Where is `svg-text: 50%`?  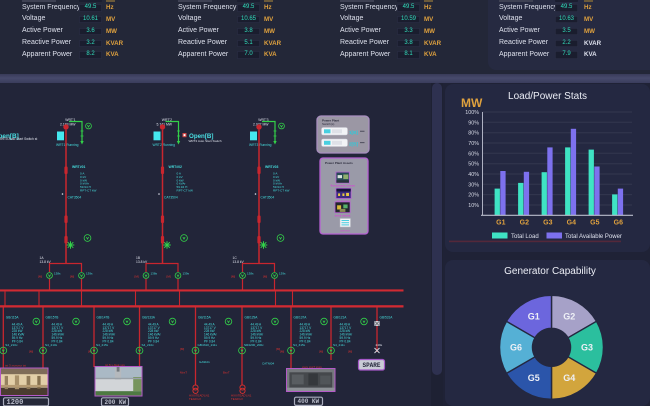
svg-text: 50% is located at coordinates (473, 165).